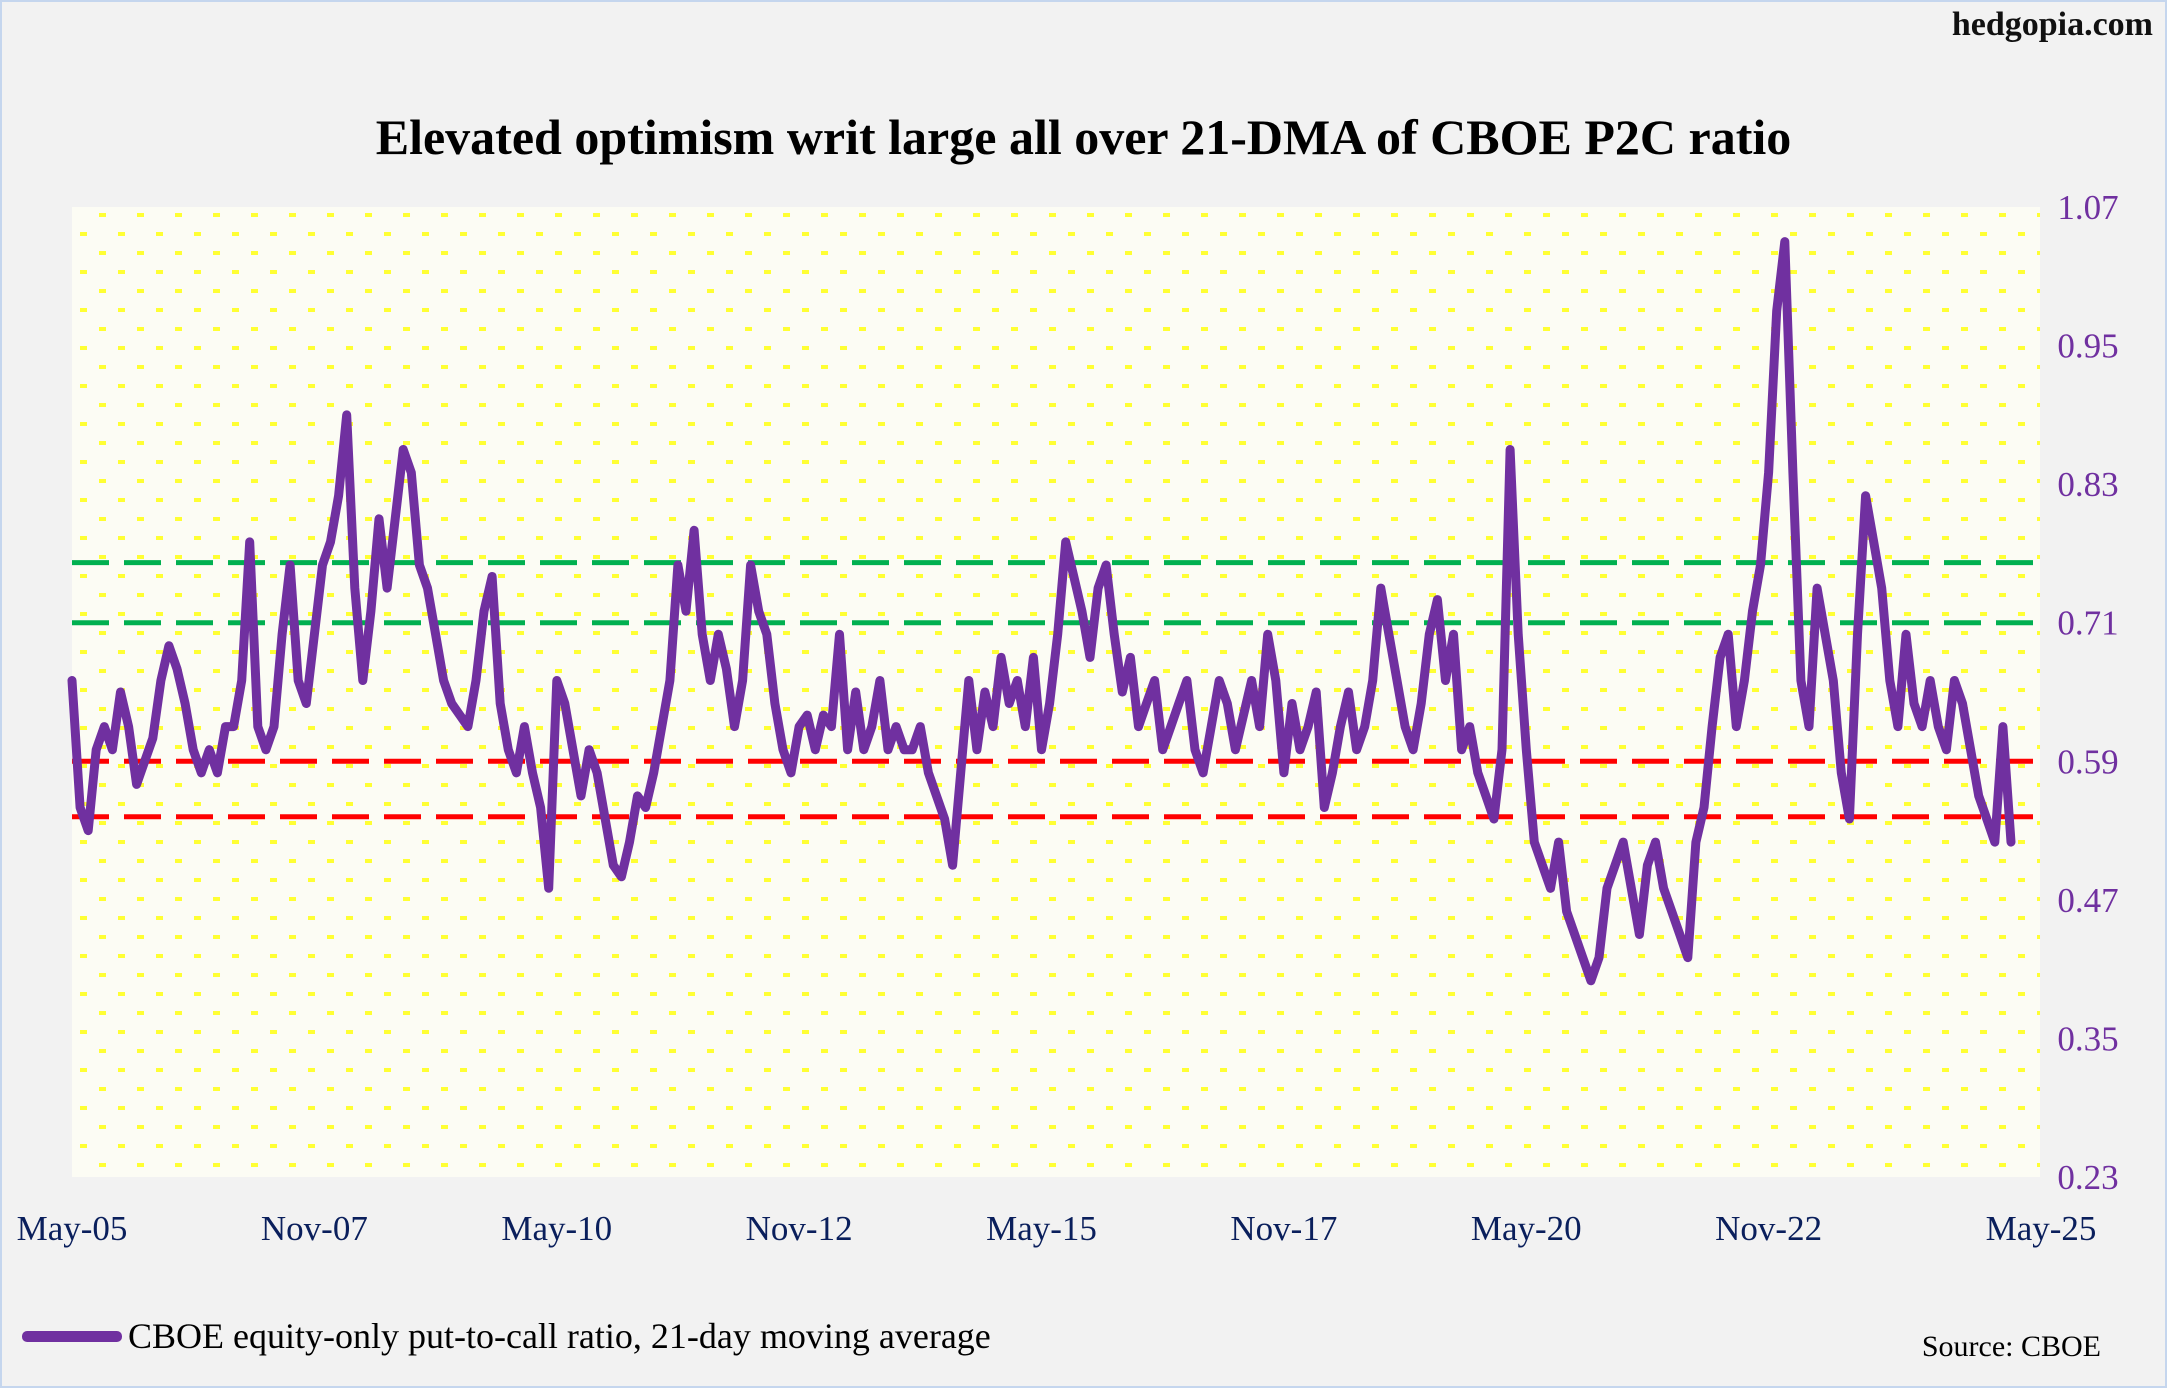 The image size is (2167, 1388). Describe the element at coordinates (1283, 1228) in the screenshot. I see `x-tick-label: Nov-17` at that location.